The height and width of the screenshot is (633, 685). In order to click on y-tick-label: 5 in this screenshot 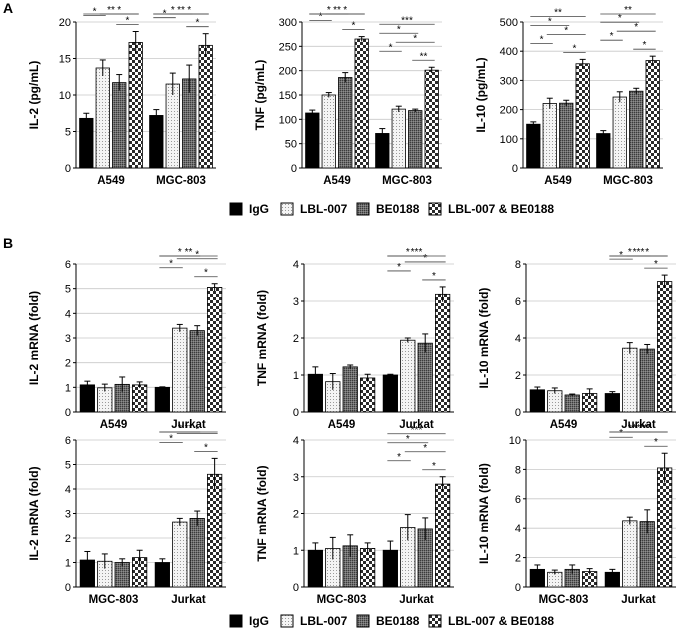, I will do `click(68, 290)`.